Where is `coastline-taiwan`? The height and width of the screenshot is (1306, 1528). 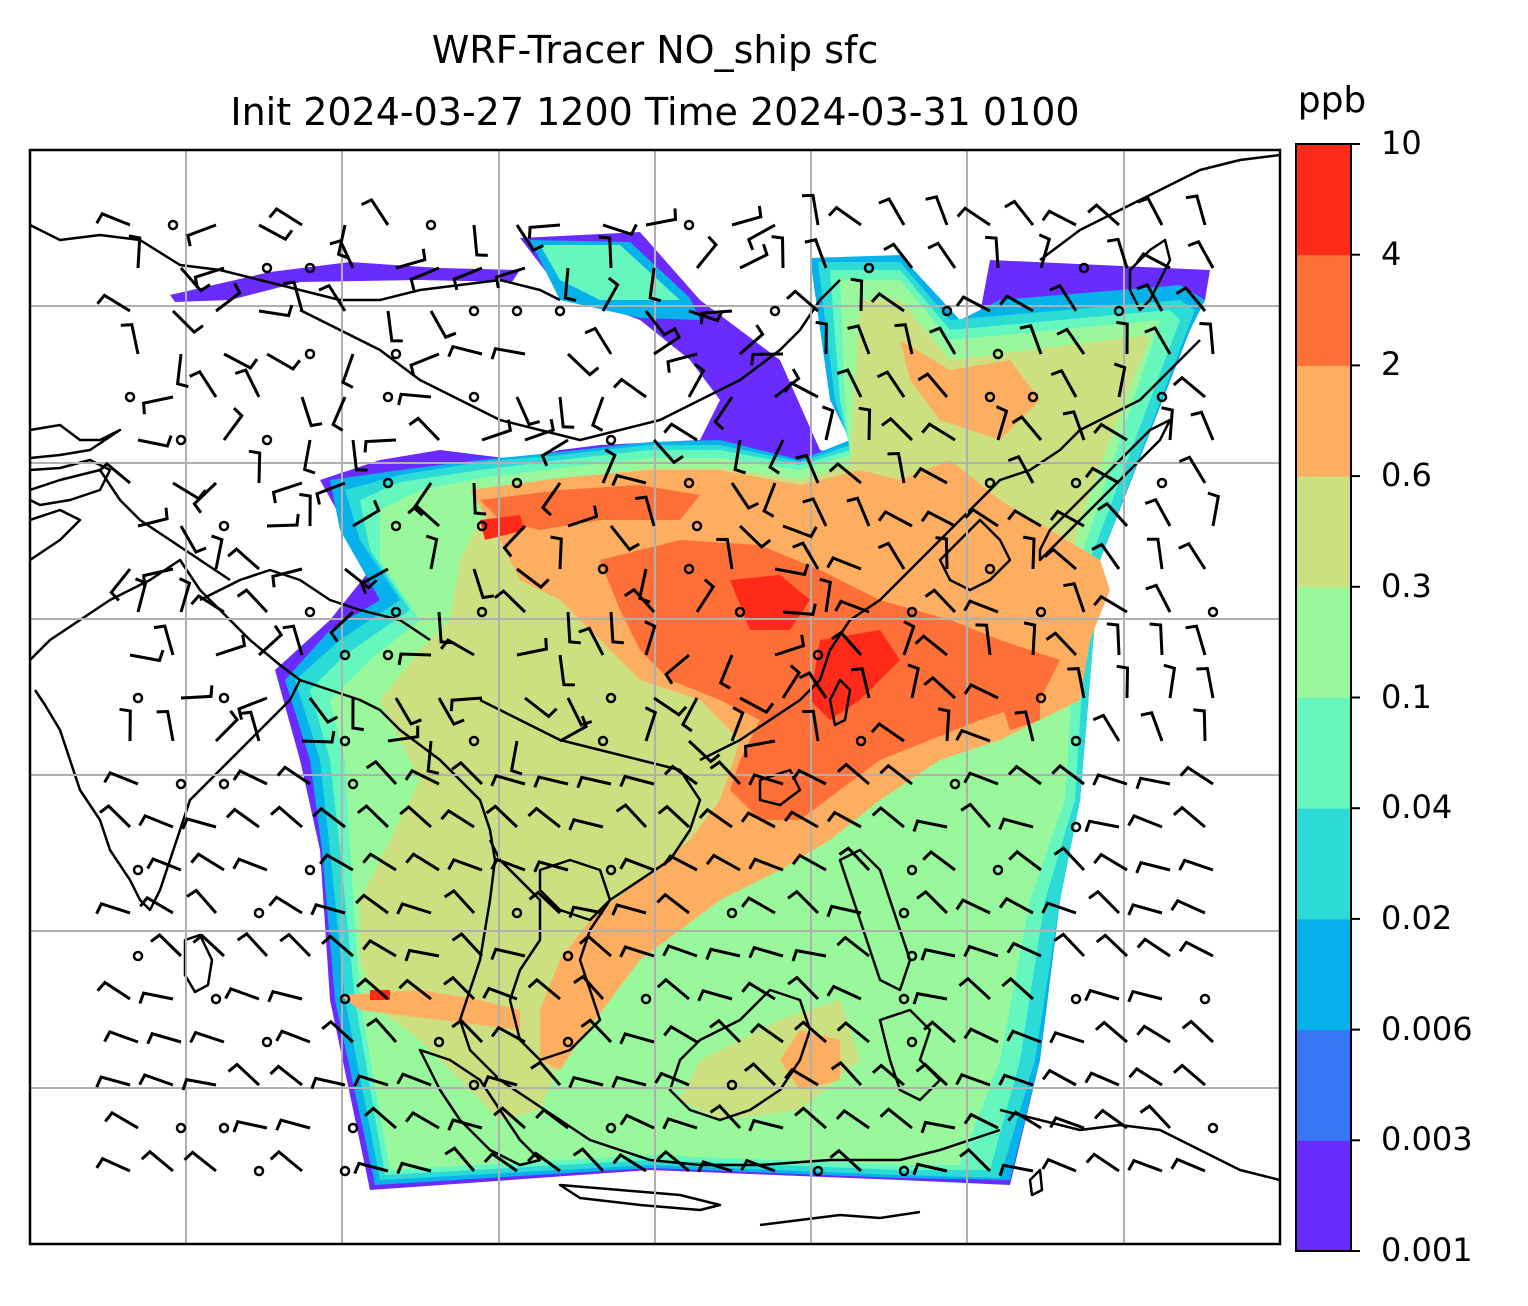 coastline-taiwan is located at coordinates (840, 702).